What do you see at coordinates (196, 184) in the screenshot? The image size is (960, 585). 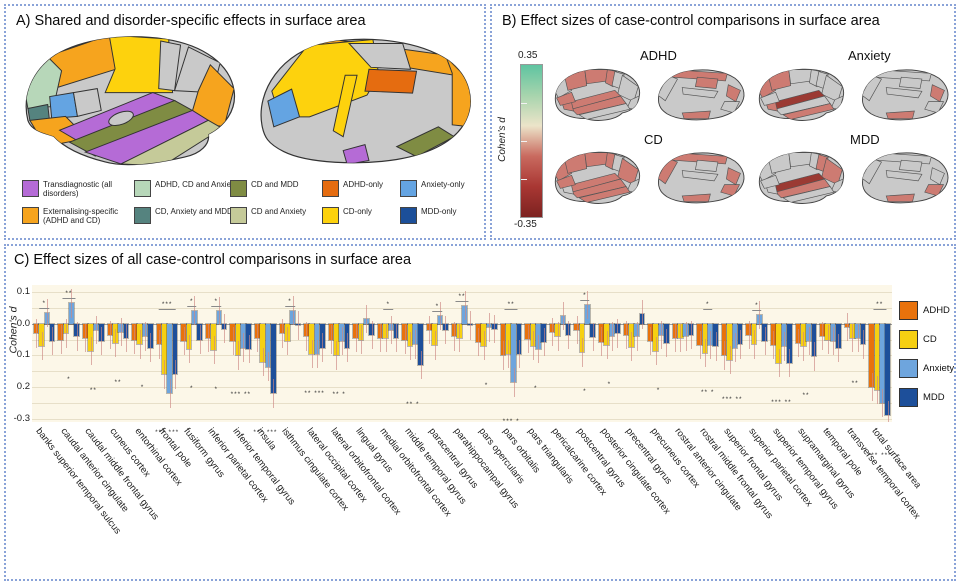 I see `legend-label-adhd_cd_anx: ADHD, CD and Anxiety` at bounding box center [196, 184].